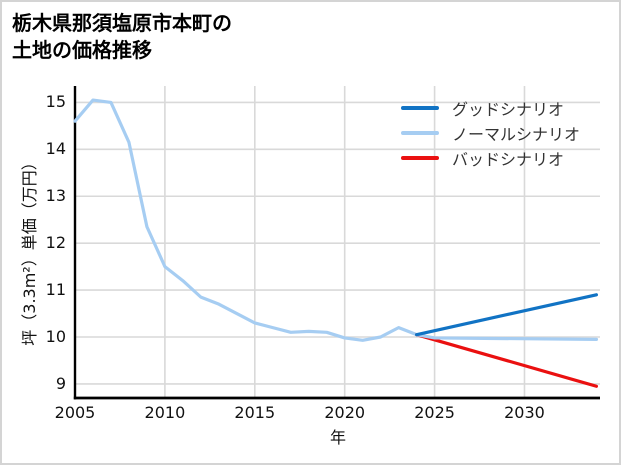 The image size is (621, 465). What do you see at coordinates (507, 315) in the screenshot?
I see `good-scenario-line` at bounding box center [507, 315].